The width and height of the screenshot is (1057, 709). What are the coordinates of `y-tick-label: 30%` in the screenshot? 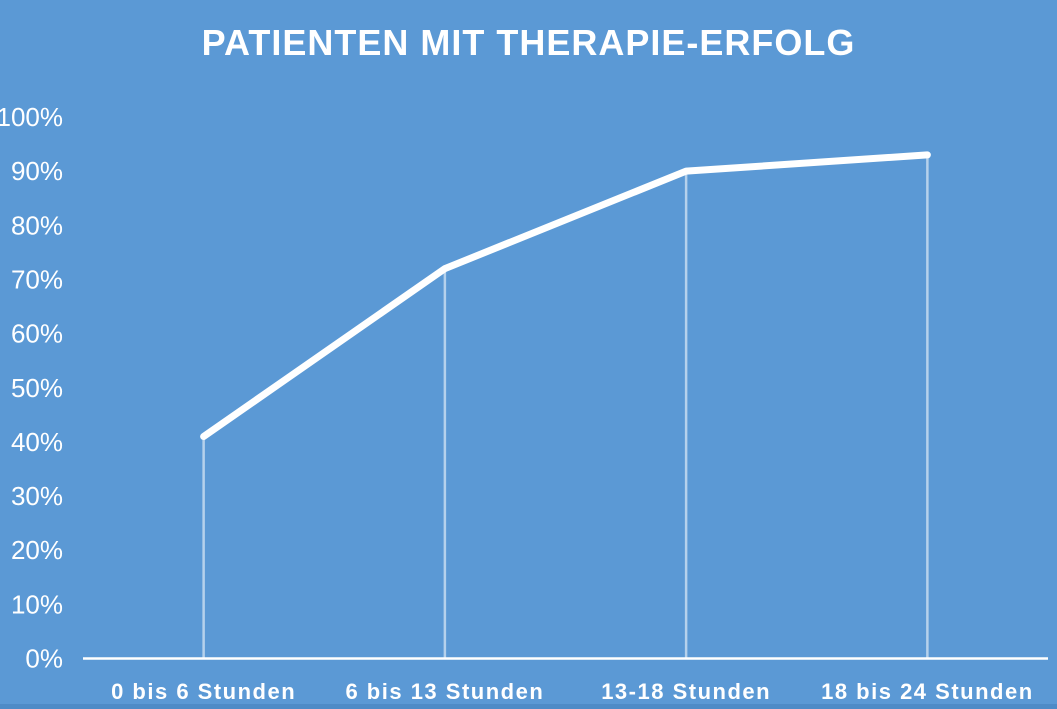 It's located at (37, 496).